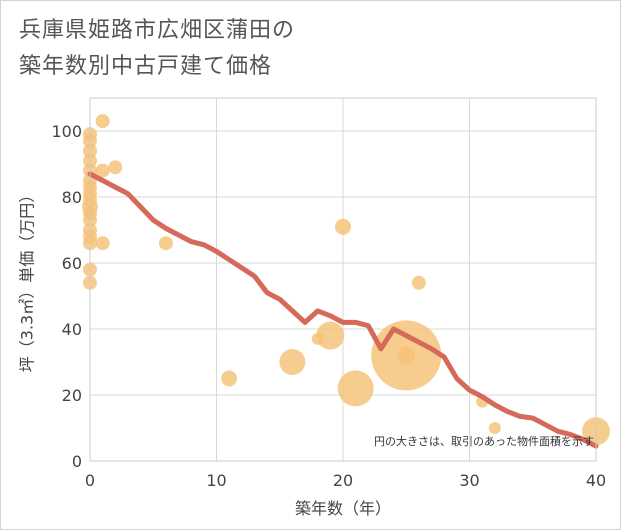  I want to click on x-axis-label: 築年数（年）, so click(343, 508).